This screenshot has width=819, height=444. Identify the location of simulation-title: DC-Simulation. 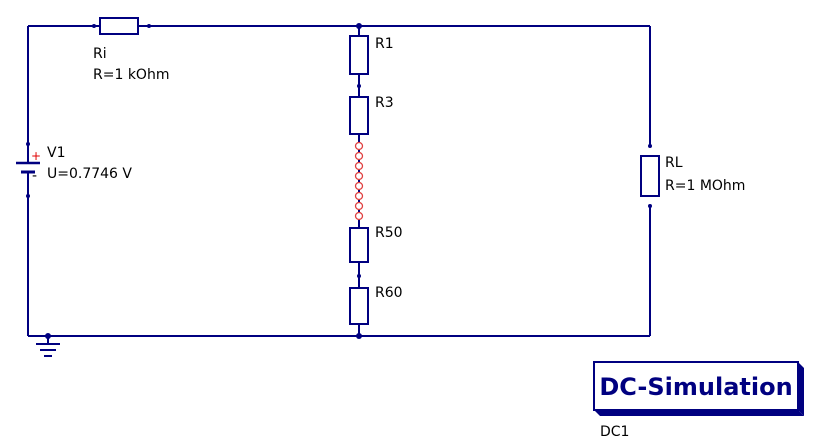
(695, 387).